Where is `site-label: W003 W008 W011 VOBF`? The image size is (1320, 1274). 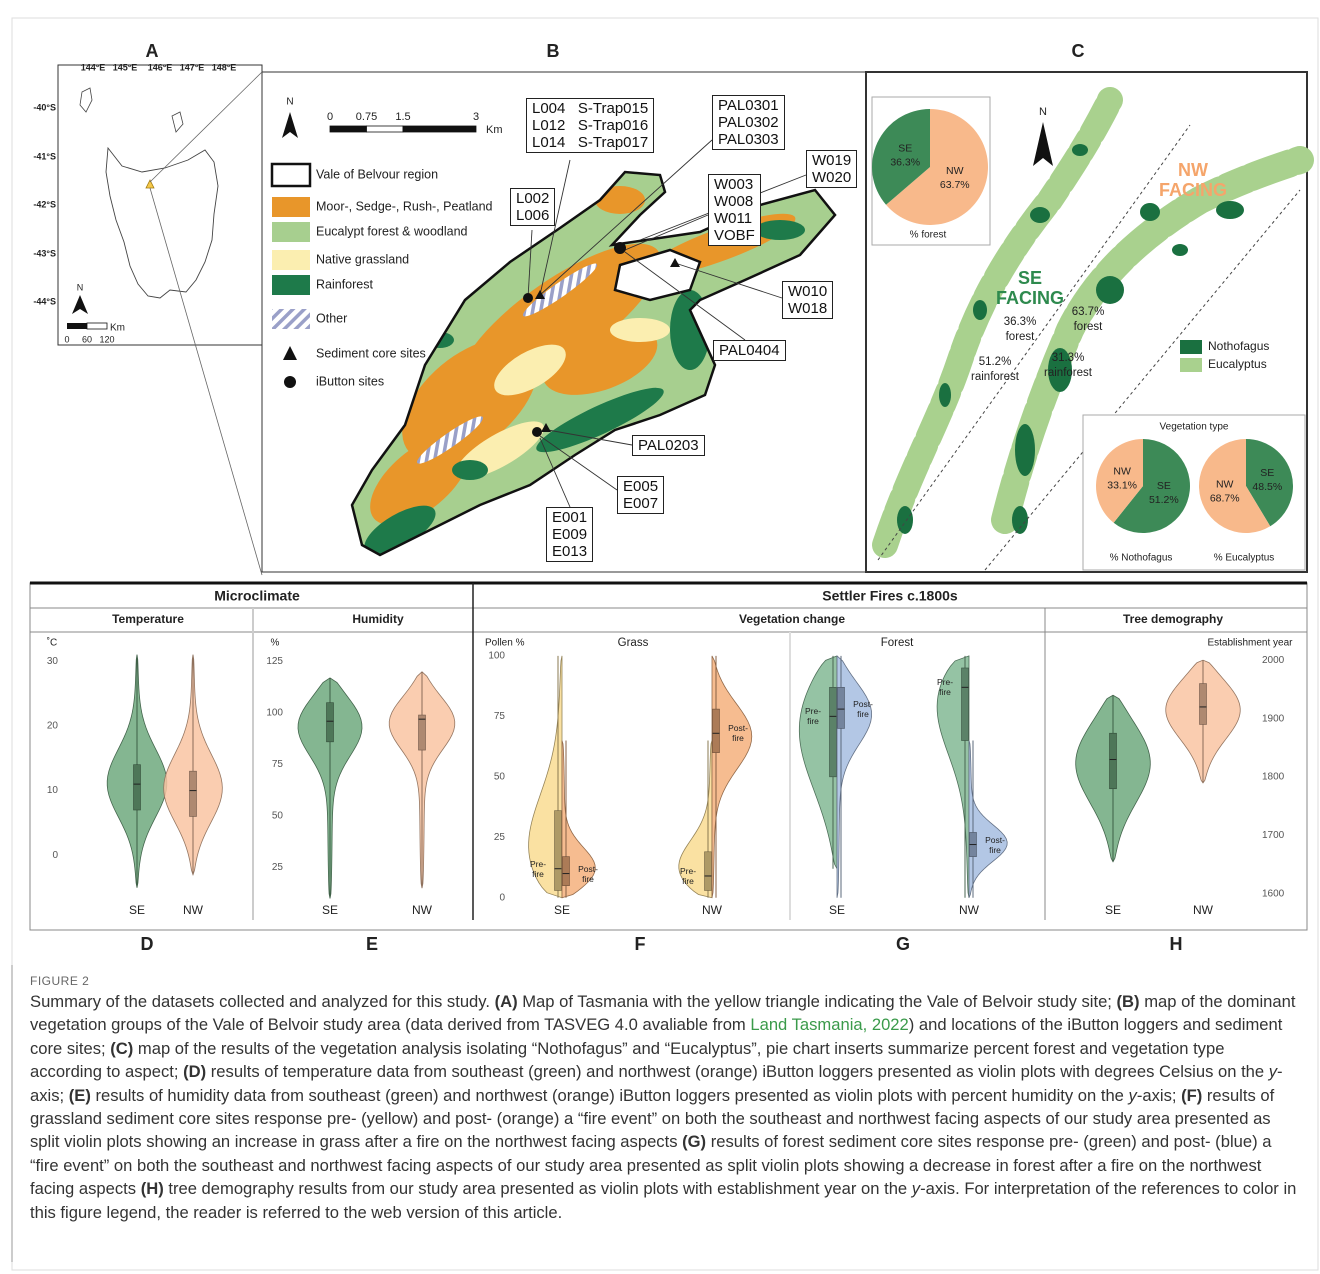 site-label: W003 W008 W011 VOBF is located at coordinates (734, 210).